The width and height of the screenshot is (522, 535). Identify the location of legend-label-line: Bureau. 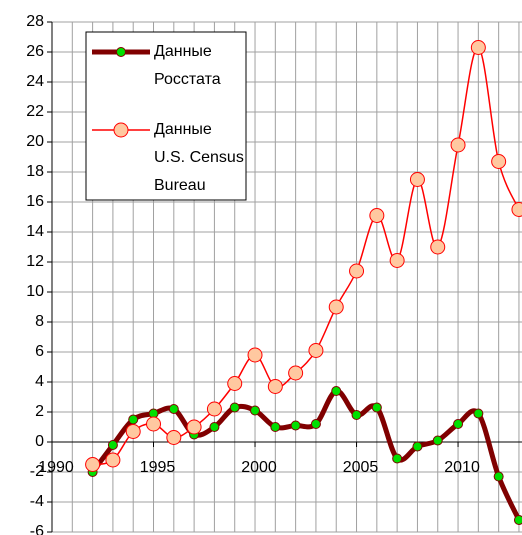
(180, 185).